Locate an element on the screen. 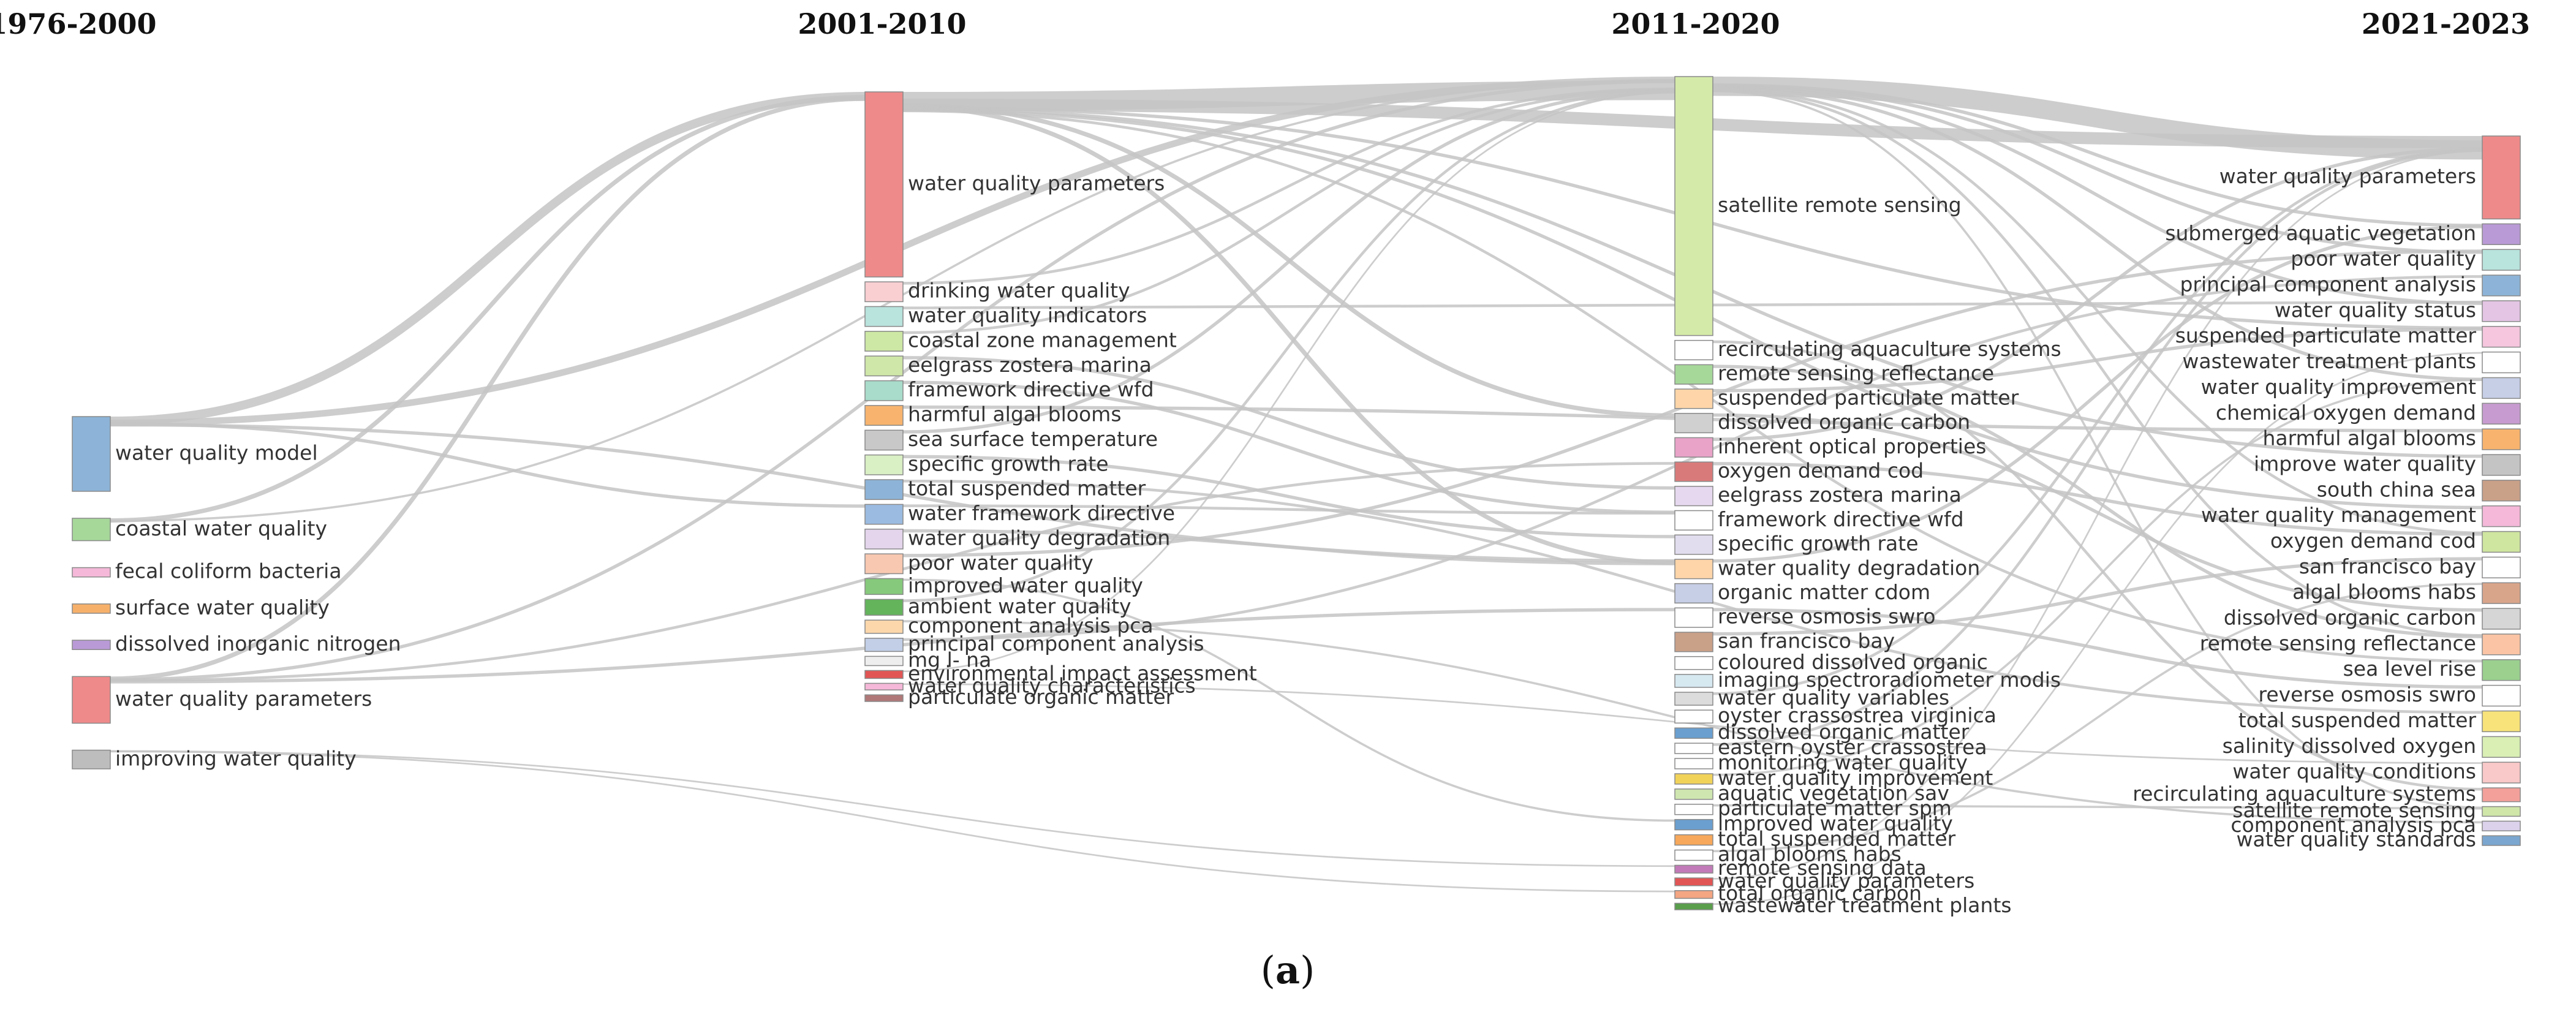 This screenshot has height=1009, width=2576. node-3-algal-blooms-habs is located at coordinates (2501, 593).